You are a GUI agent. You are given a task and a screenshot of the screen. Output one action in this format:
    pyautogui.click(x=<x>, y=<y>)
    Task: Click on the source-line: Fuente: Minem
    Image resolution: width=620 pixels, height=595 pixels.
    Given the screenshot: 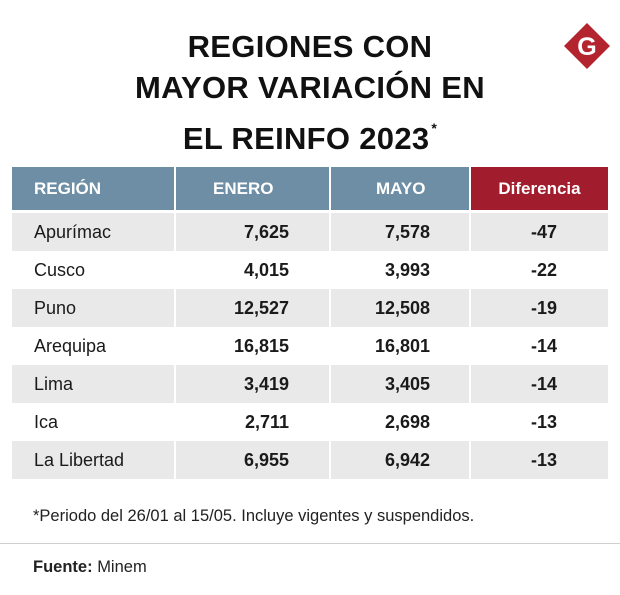 What is the action you would take?
    pyautogui.click(x=90, y=567)
    